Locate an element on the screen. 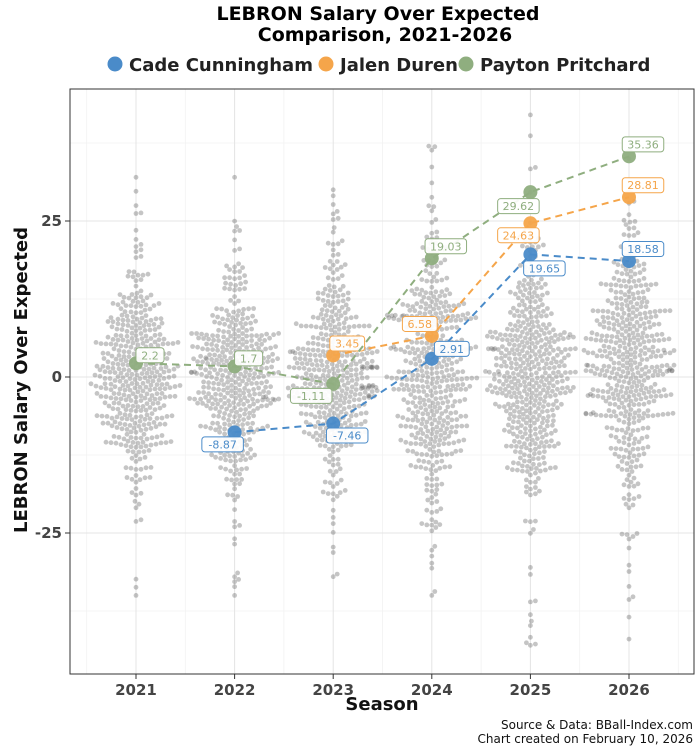  data-label-group: -7.46 is located at coordinates (347, 435).